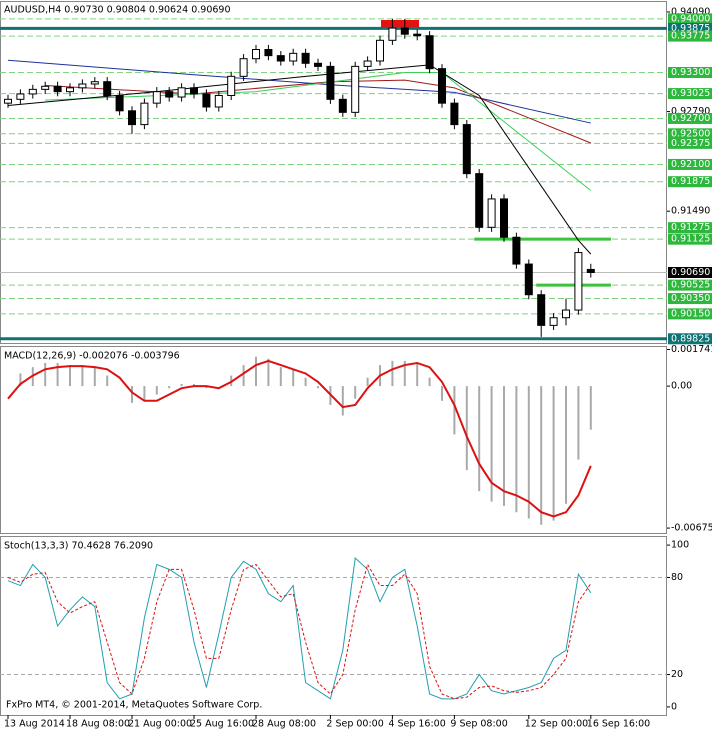 Image resolution: width=712 pixels, height=732 pixels. Describe the element at coordinates (556, 724) in the screenshot. I see `x-tick-label: 12 Sep 00:00` at that location.